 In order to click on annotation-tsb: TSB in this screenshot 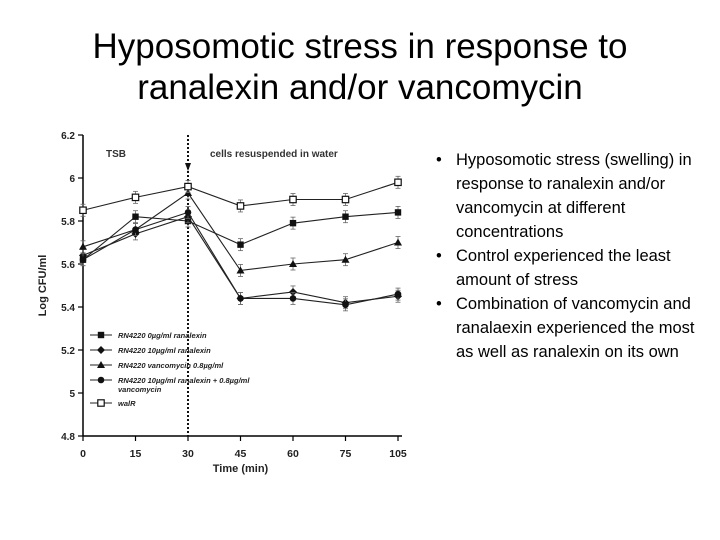, I will do `click(116, 154)`.